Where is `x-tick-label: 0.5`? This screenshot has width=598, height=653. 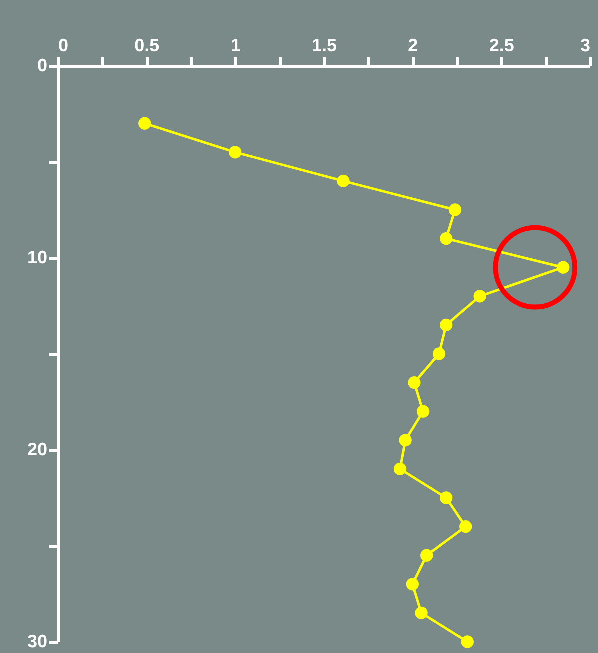
x-tick-label: 0.5 is located at coordinates (147, 46).